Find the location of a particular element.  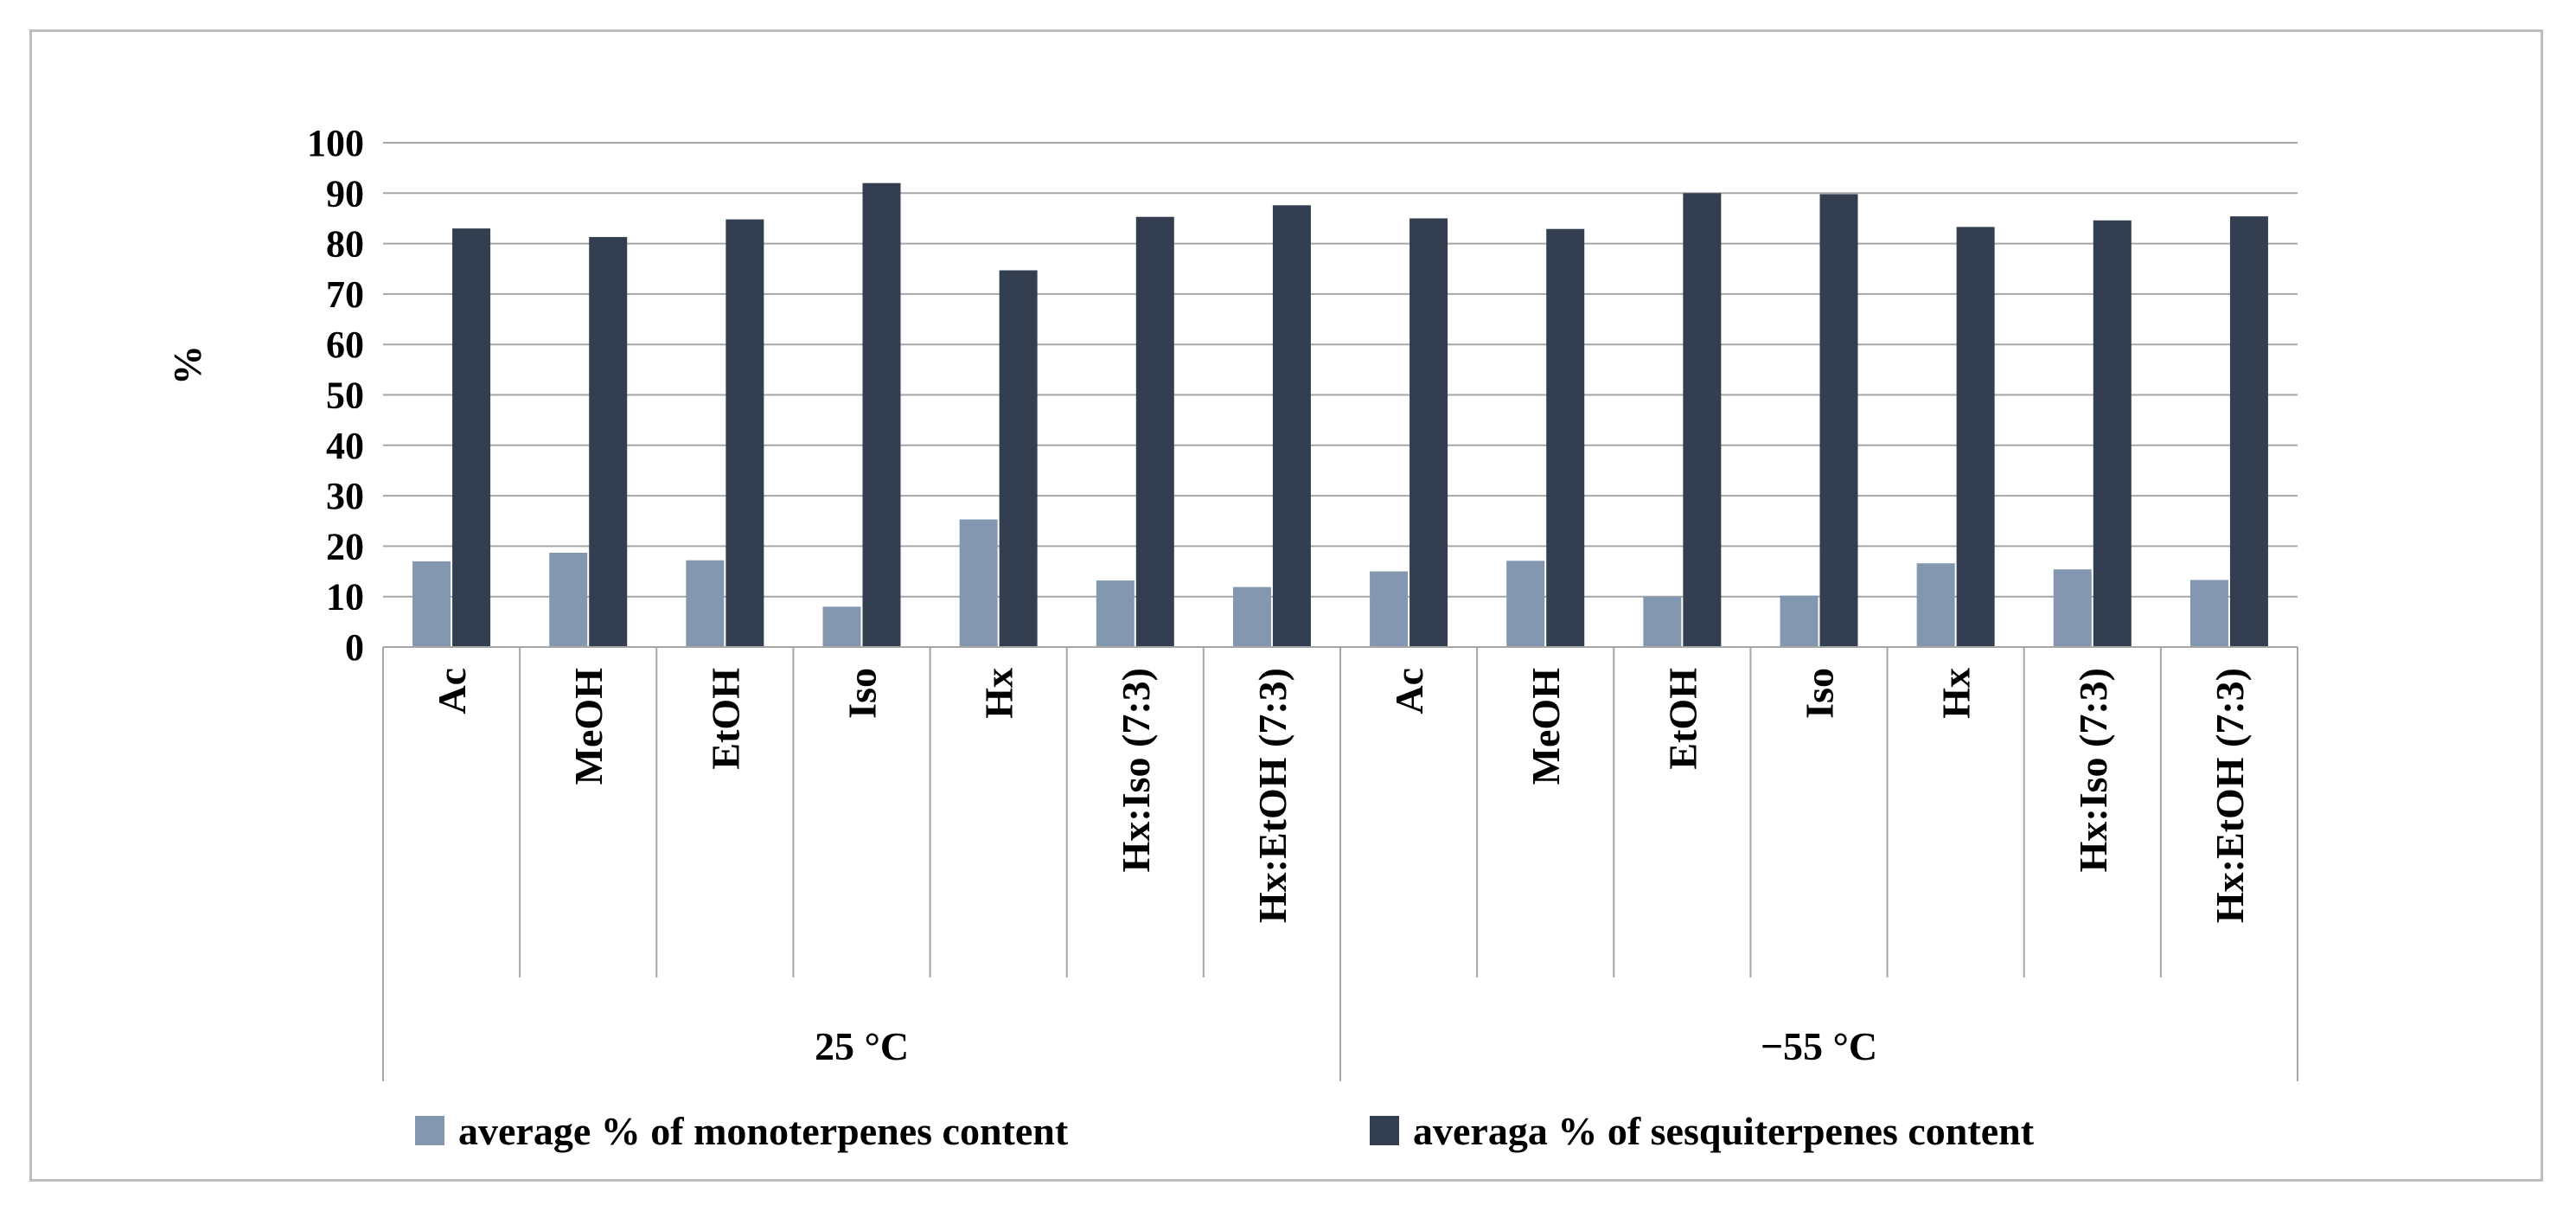

y-axis-ticks: 0 10 20 30 40 50 60 70 80 90 100 is located at coordinates (336, 395).